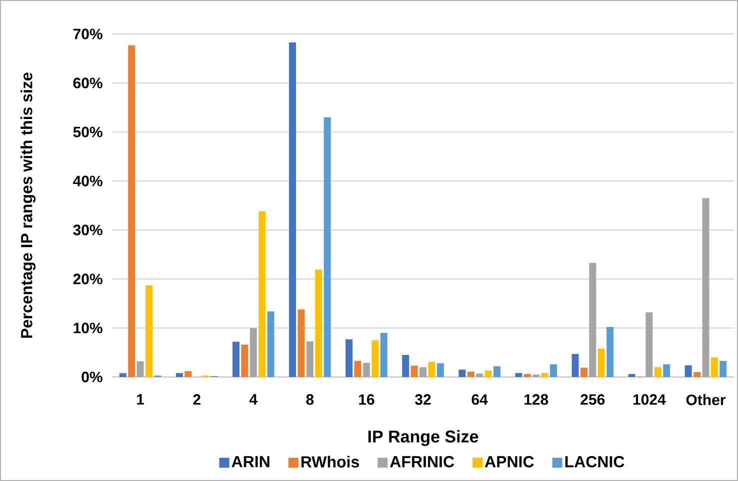 The height and width of the screenshot is (481, 738). Describe the element at coordinates (253, 399) in the screenshot. I see `x-tick-label: 4` at that location.